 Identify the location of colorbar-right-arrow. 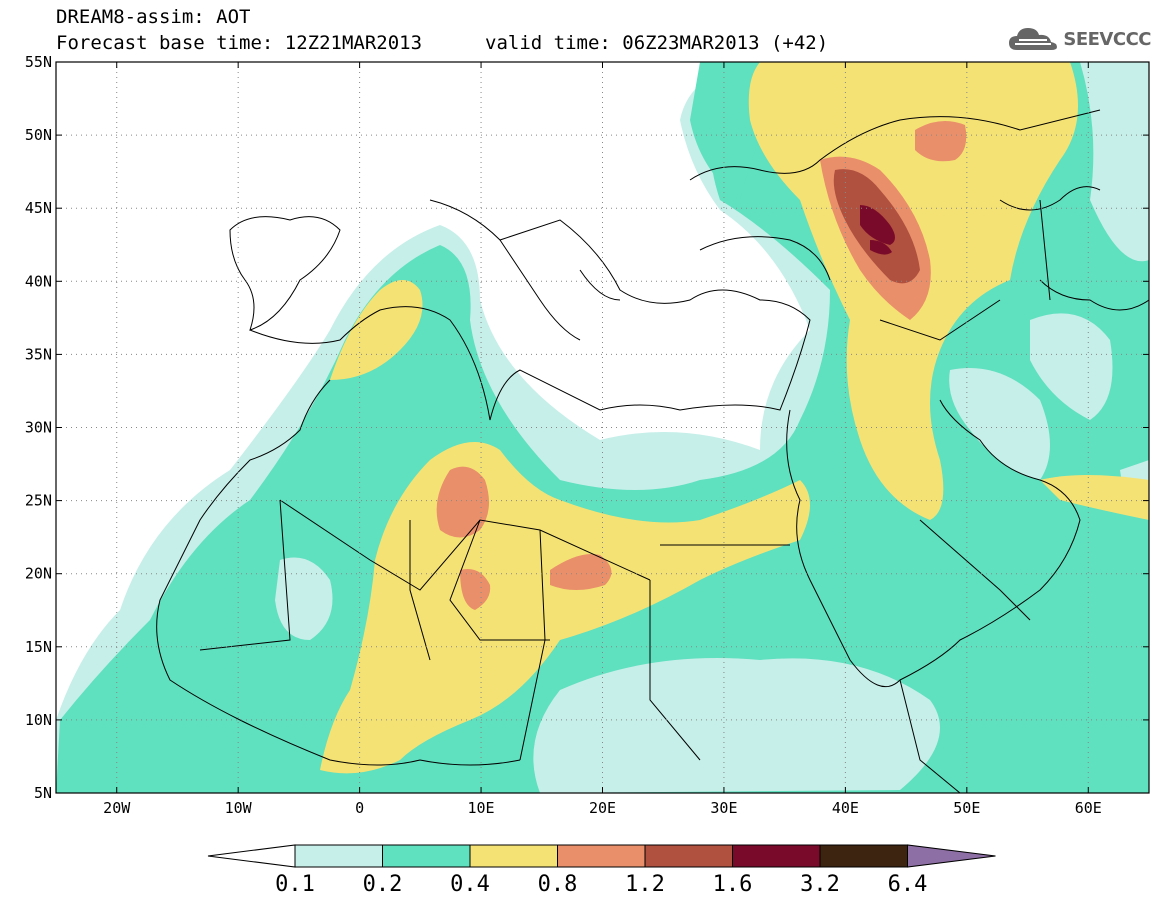
(951, 856).